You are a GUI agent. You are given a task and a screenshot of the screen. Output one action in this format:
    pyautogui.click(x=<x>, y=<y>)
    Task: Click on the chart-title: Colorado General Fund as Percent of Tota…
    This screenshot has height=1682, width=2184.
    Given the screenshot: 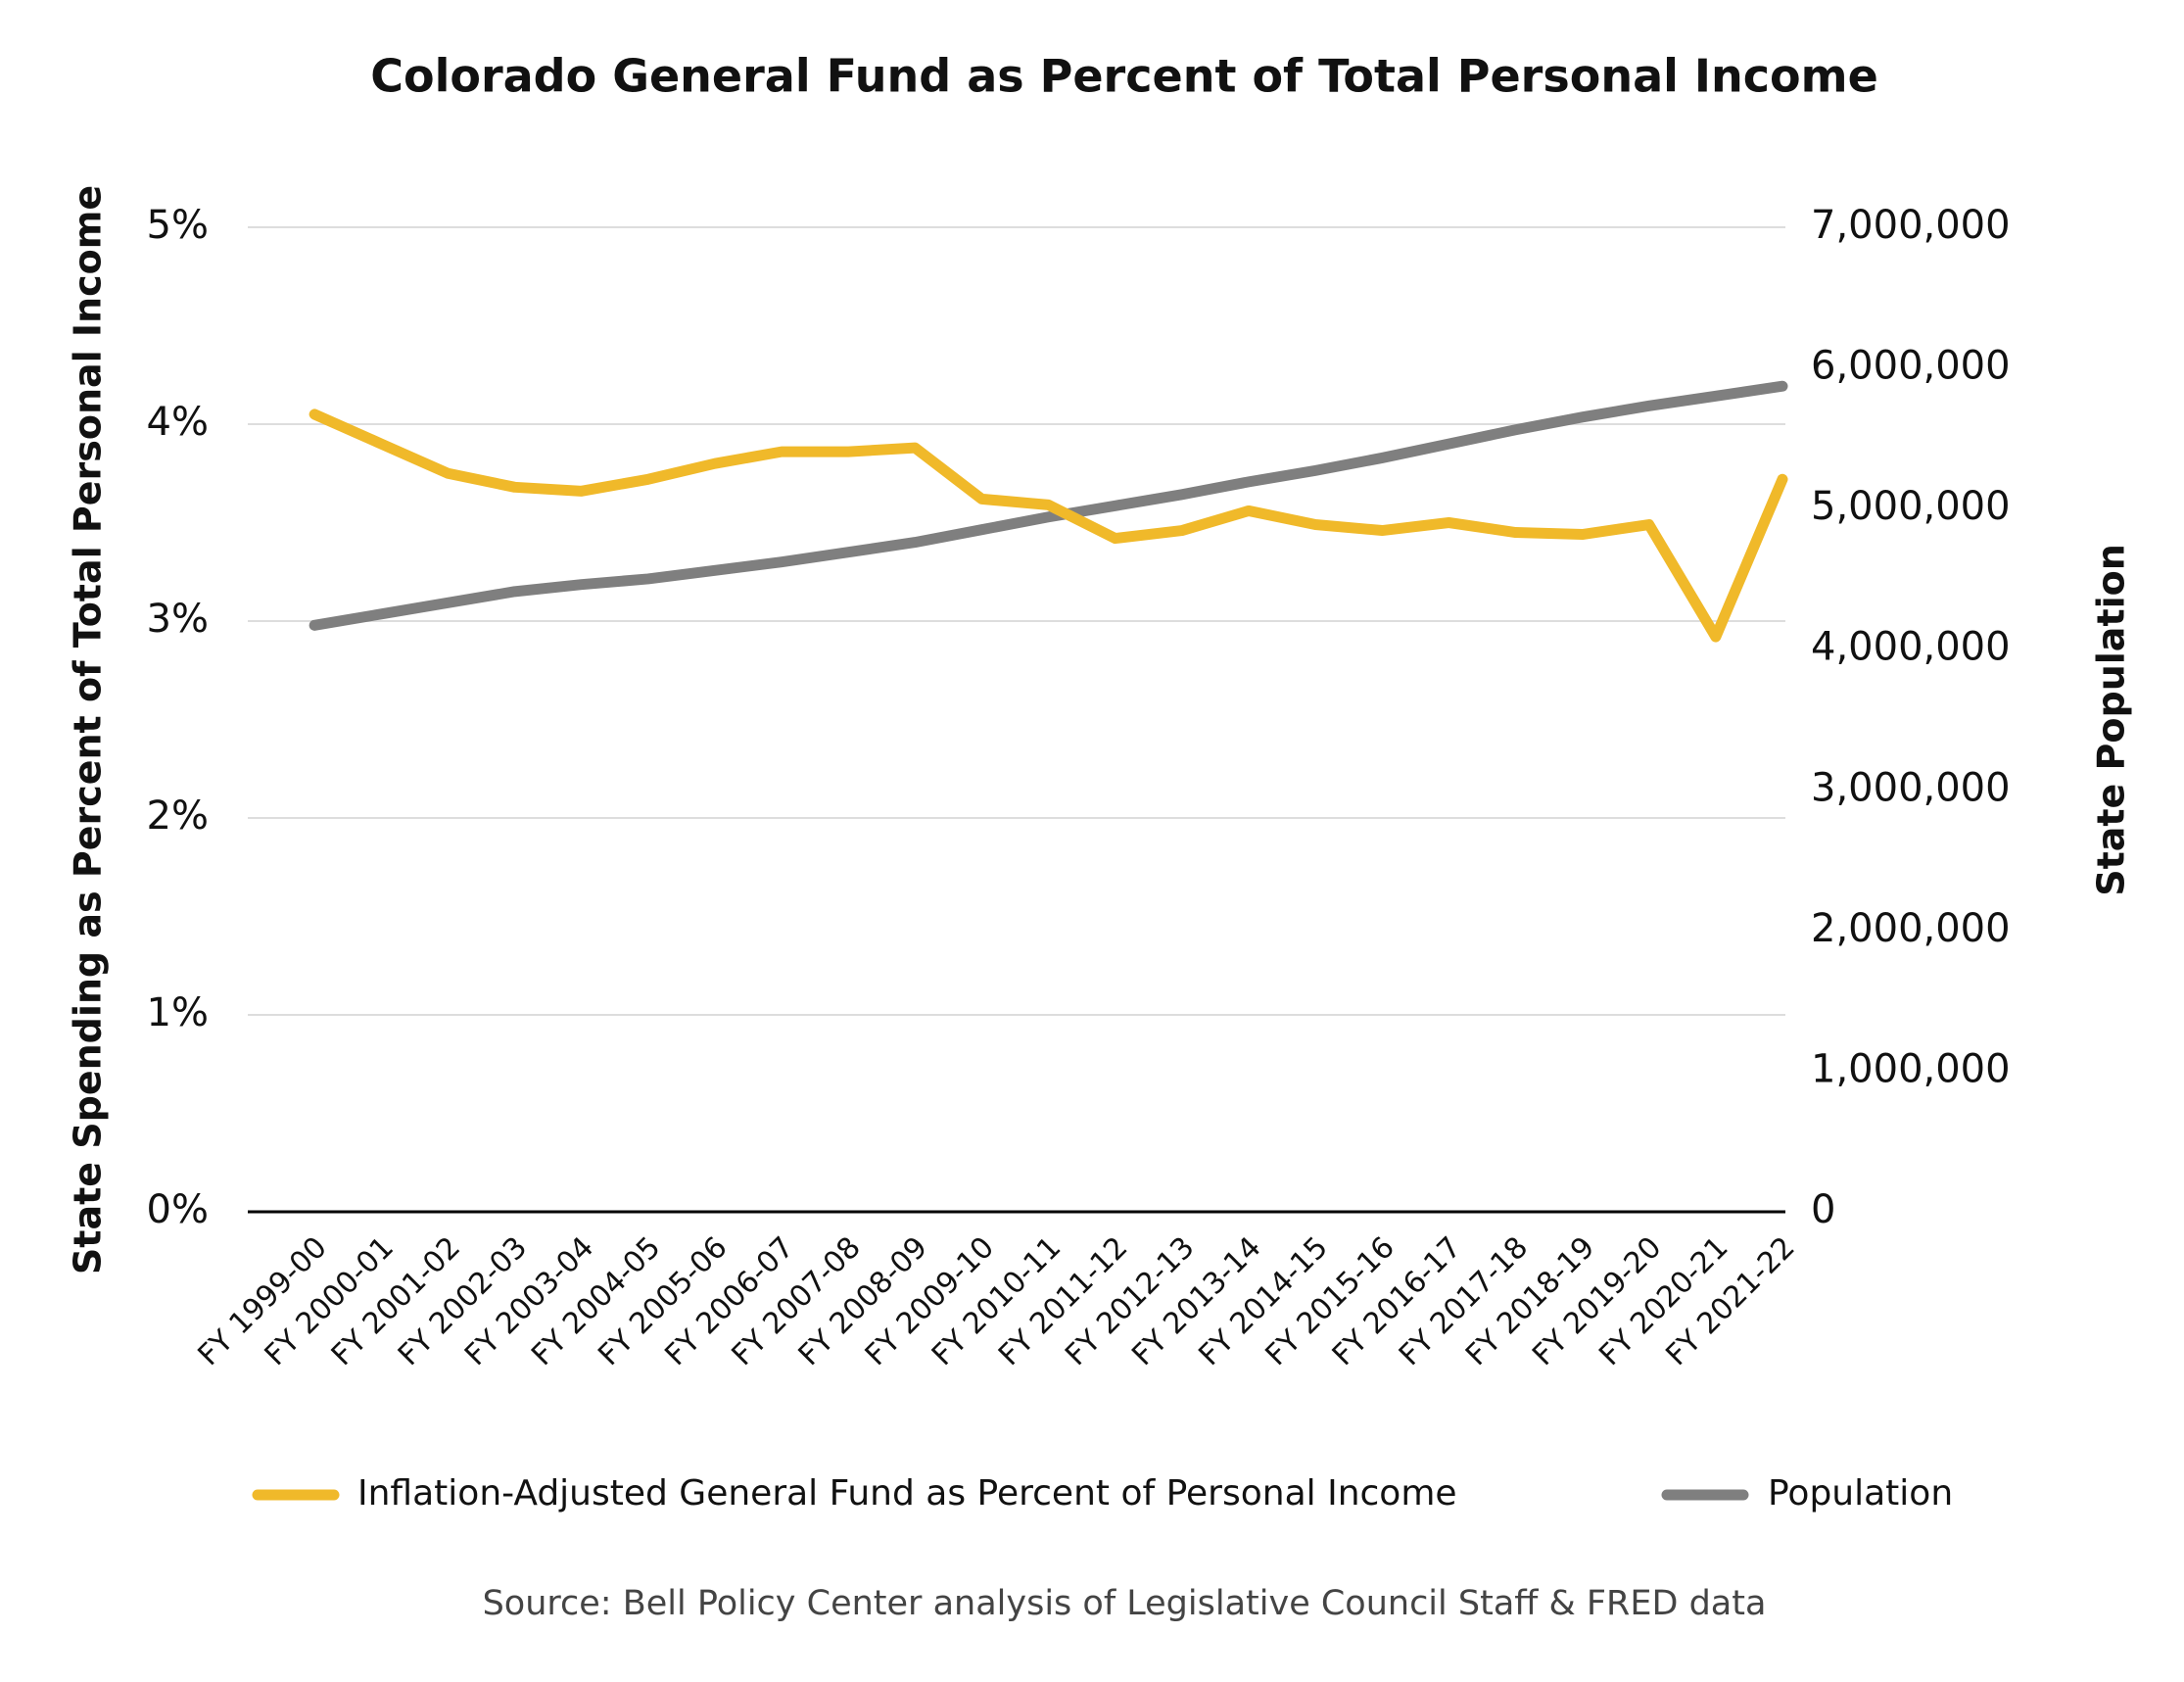 What is the action you would take?
    pyautogui.click(x=1124, y=77)
    